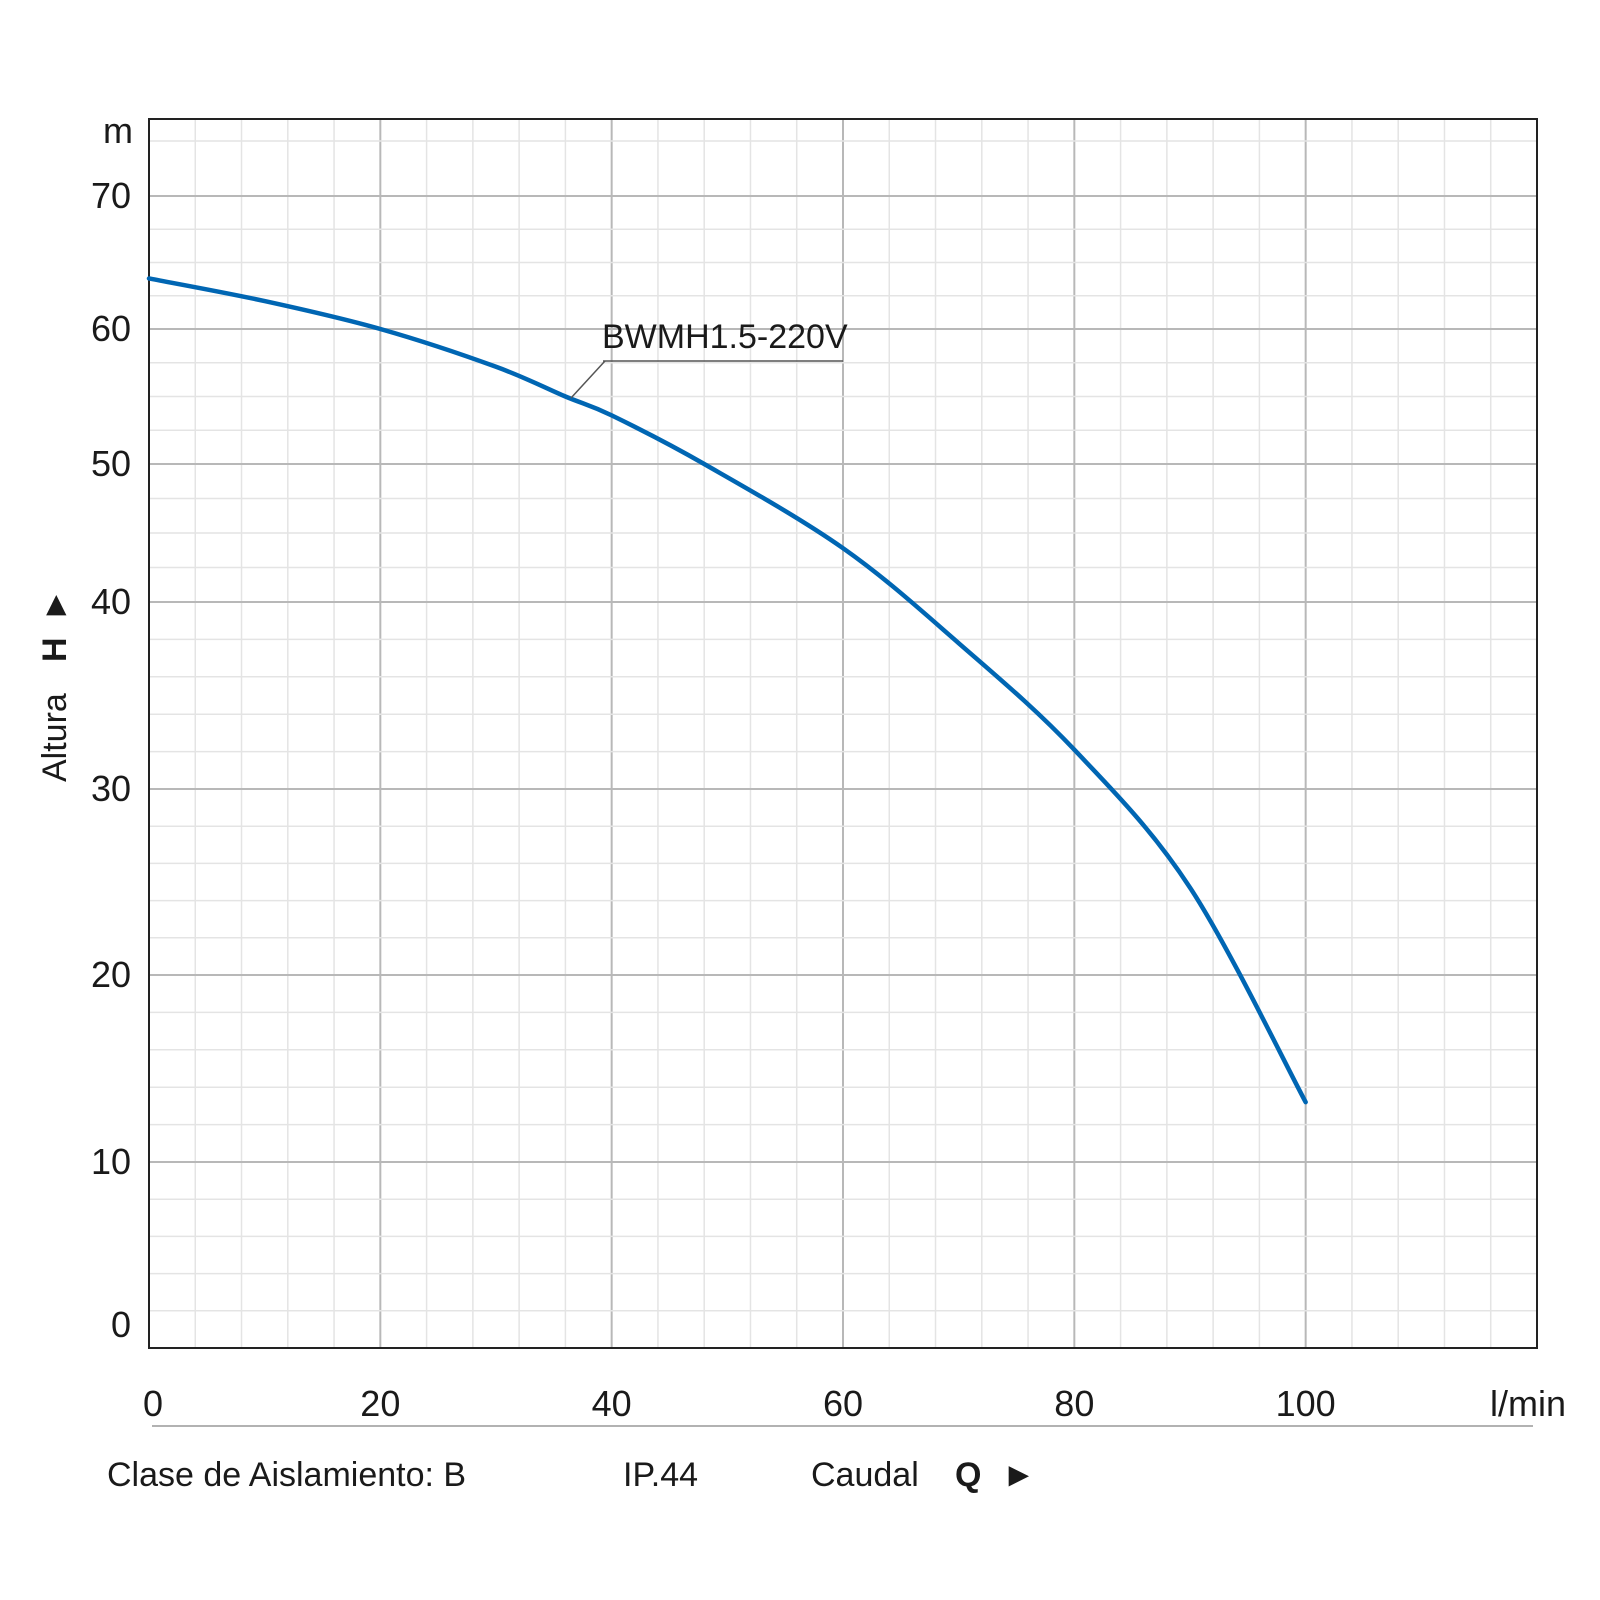 This screenshot has width=1600, height=1600. What do you see at coordinates (612, 1403) in the screenshot?
I see `x-tick-label: 40` at bounding box center [612, 1403].